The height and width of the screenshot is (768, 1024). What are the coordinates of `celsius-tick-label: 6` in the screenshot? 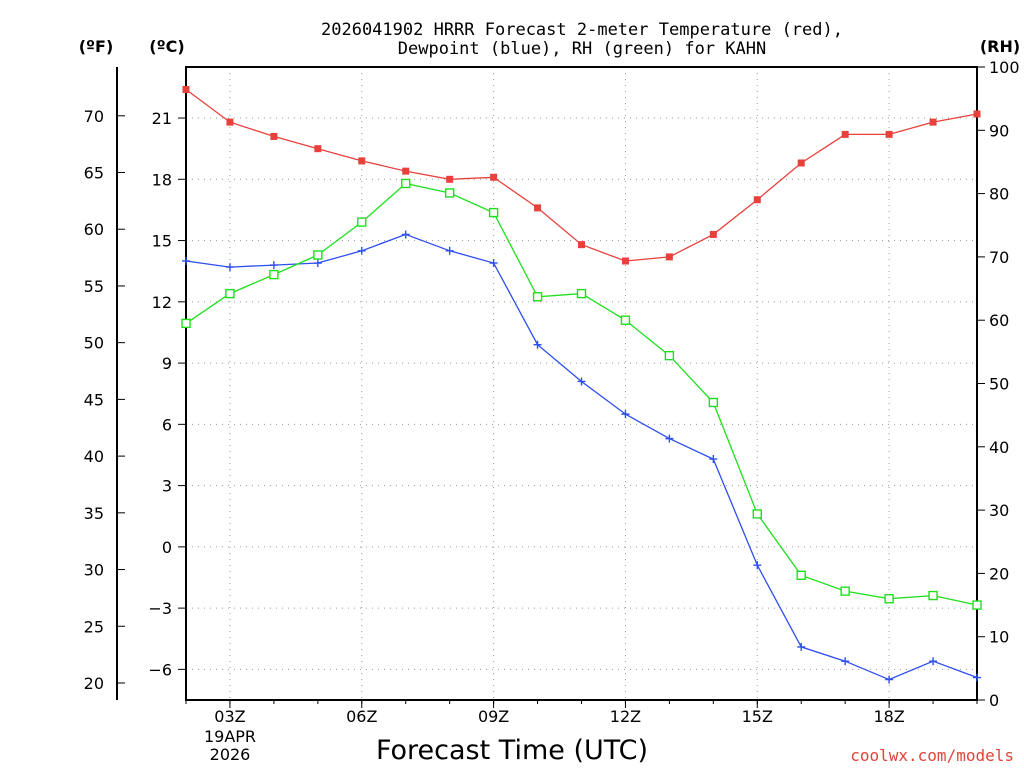 It's located at (167, 424).